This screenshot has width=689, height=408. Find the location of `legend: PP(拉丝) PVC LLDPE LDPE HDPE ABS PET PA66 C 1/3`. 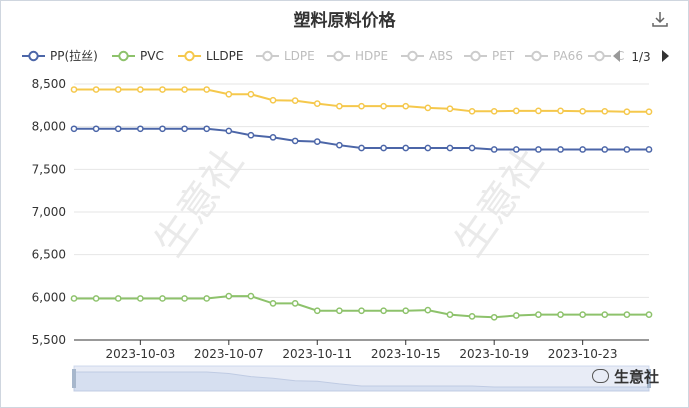

legend: PP(拉丝) PVC LLDPE LDPE HDPE ABS PET PA66 C 1/3 is located at coordinates (345, 56).